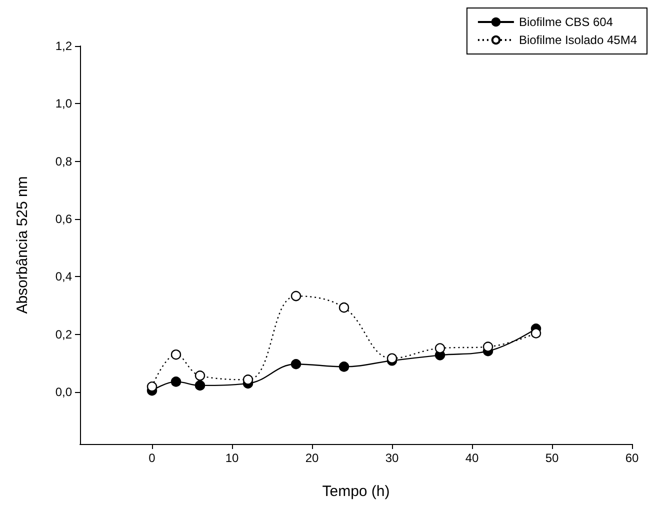  What do you see at coordinates (312, 458) in the screenshot?
I see `x-tick-label: 20` at bounding box center [312, 458].